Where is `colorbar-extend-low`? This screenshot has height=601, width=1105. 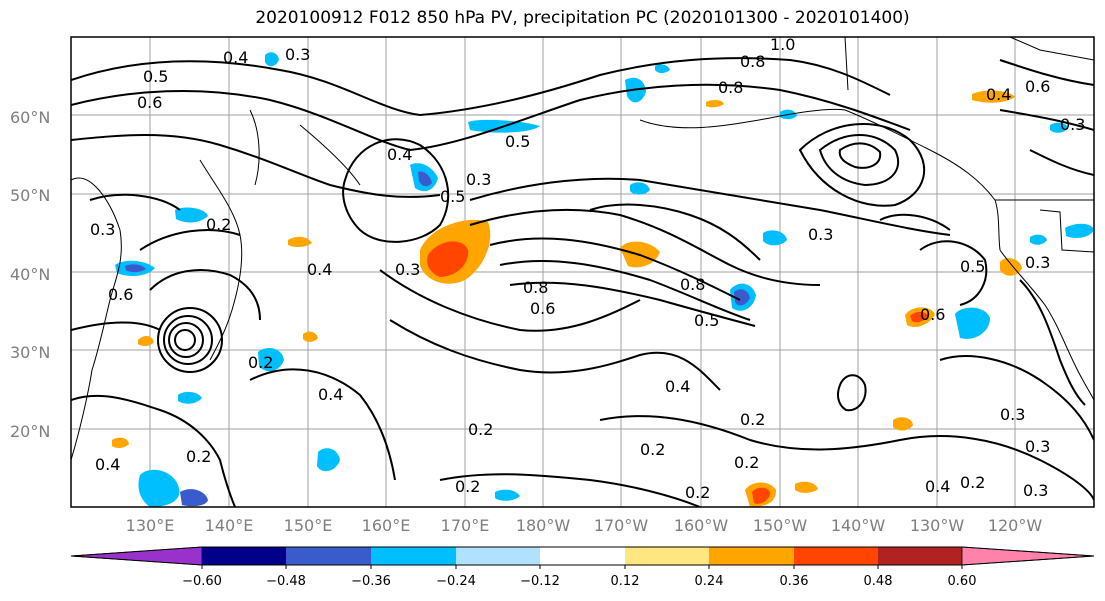
colorbar-extend-low is located at coordinates (136, 556).